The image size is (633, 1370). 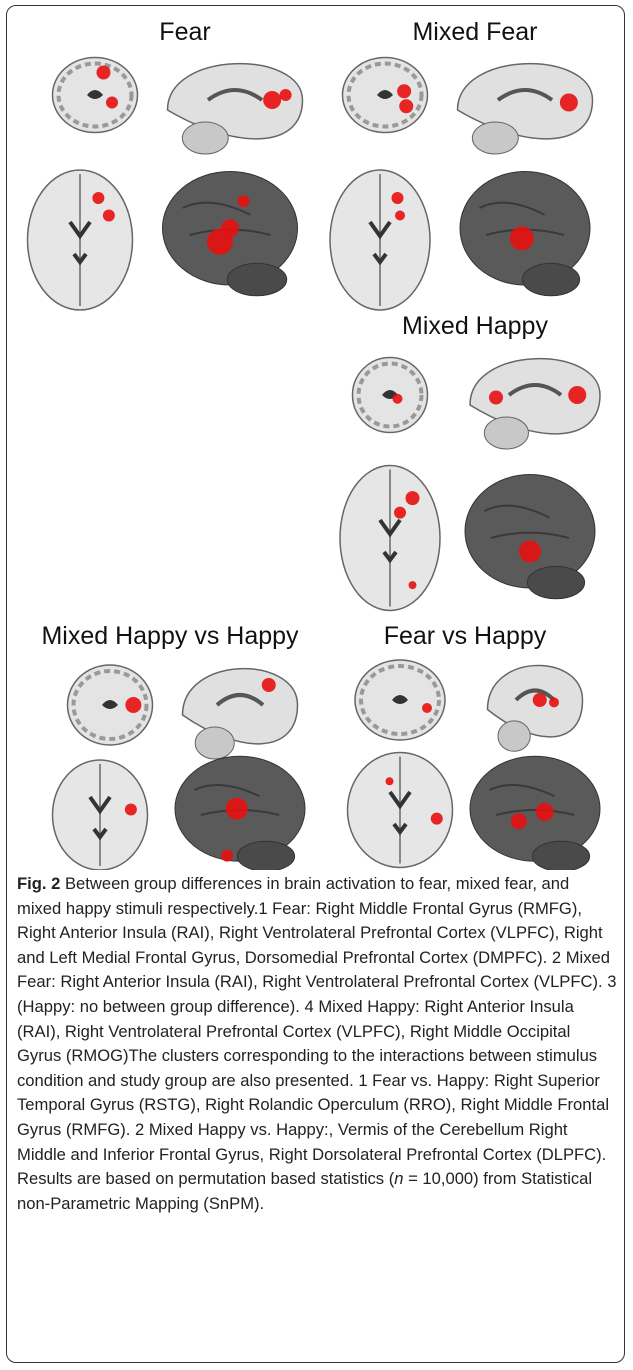 I want to click on caption-label: Fig. 2, so click(x=39, y=883).